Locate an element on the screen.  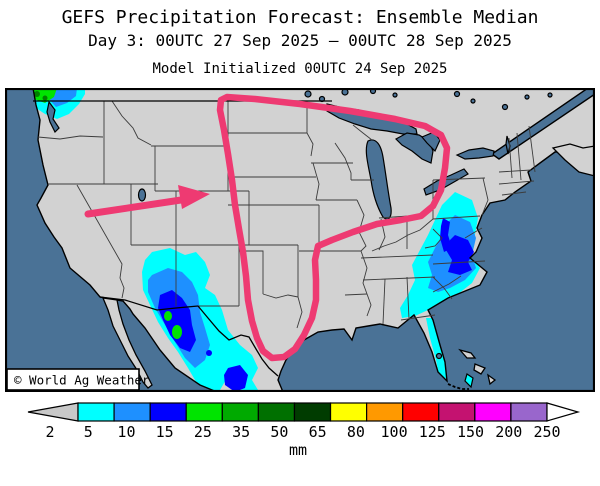
colorbar-tick-label: 10 is located at coordinates (126, 432).